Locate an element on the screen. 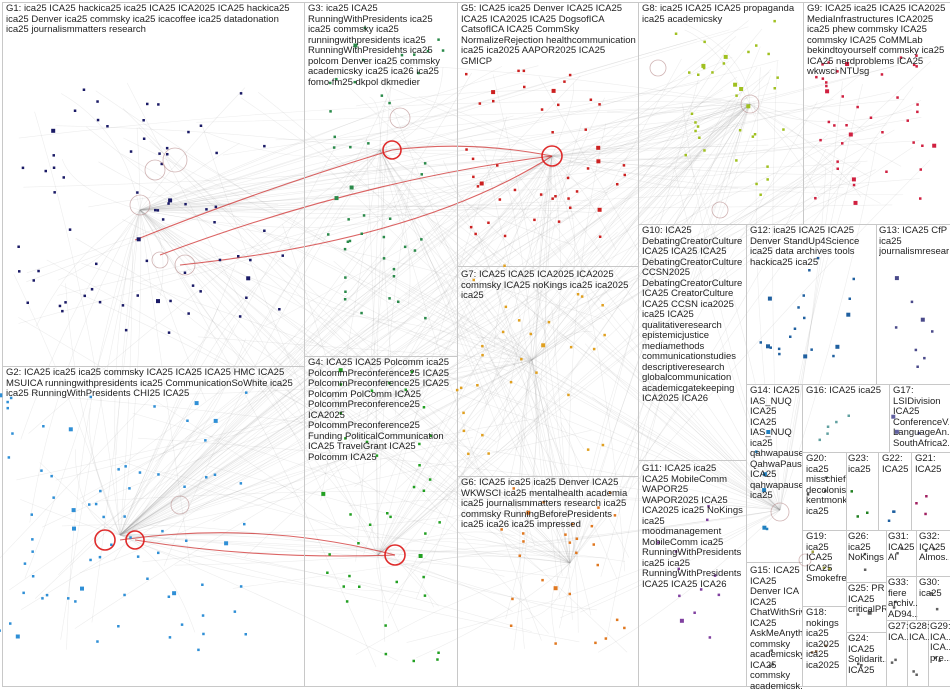 Image resolution: width=950 pixels, height=692 pixels. group-box-g28 is located at coordinates (918, 654).